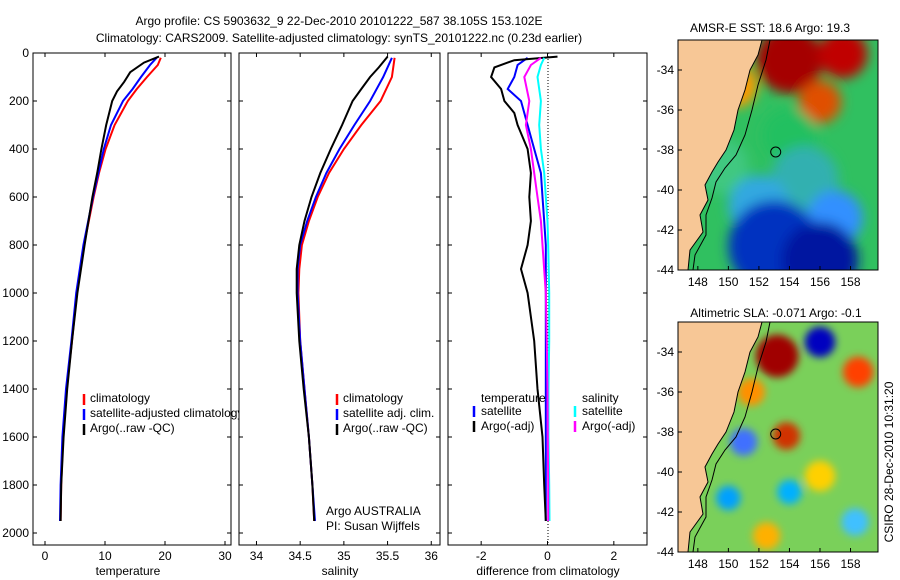 The height and width of the screenshot is (580, 900). I want to click on y-tick-label: 800, so click(19, 245).